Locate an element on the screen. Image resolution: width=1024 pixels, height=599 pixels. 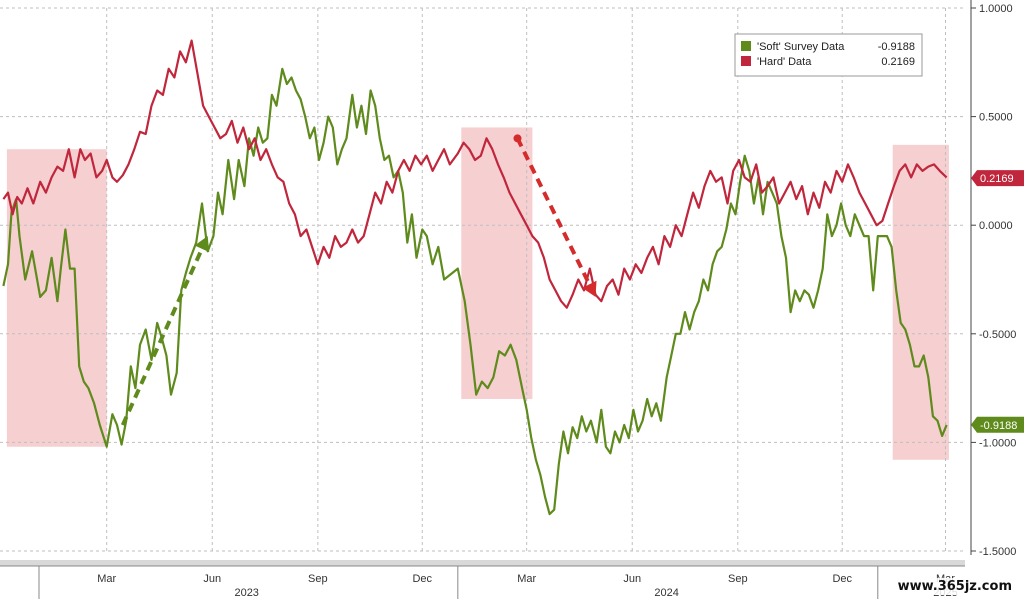
legend-name-0: 'Soft' Survey Data is located at coordinates (801, 47).